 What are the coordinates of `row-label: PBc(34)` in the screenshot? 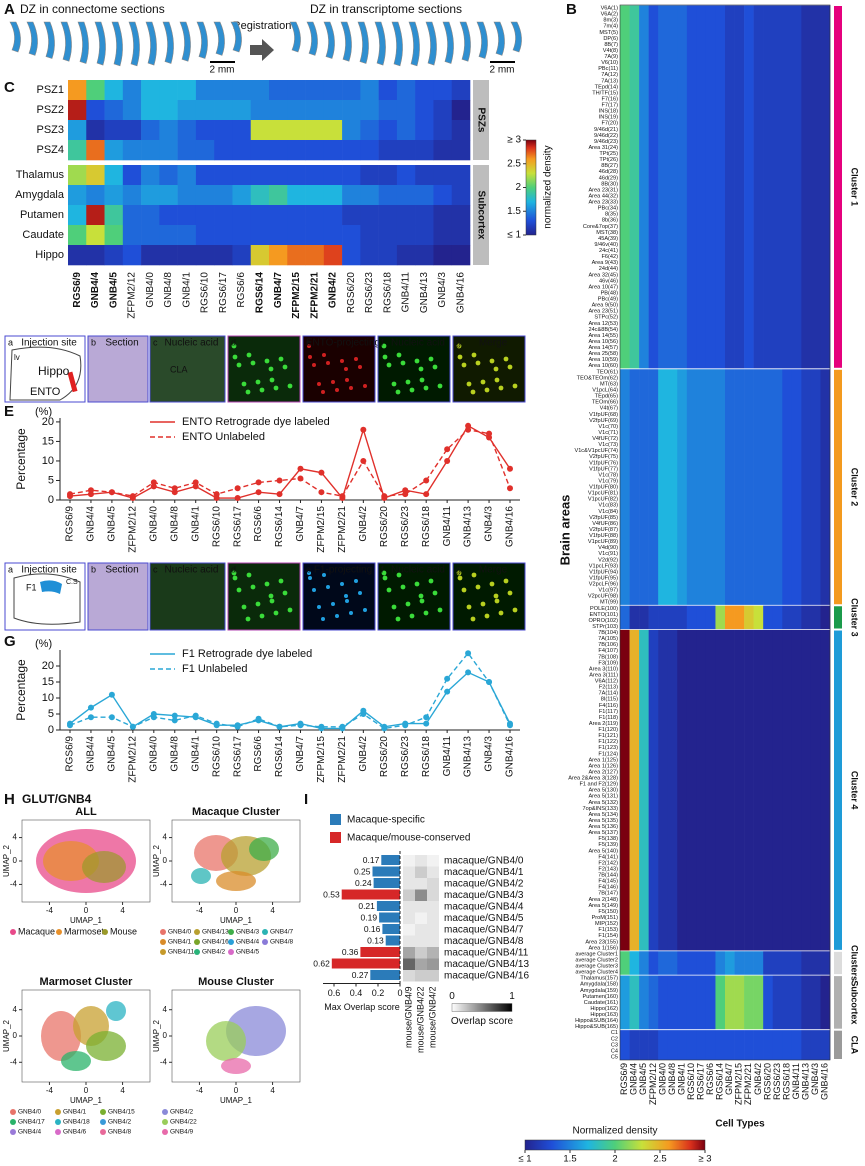 It's located at (608, 209).